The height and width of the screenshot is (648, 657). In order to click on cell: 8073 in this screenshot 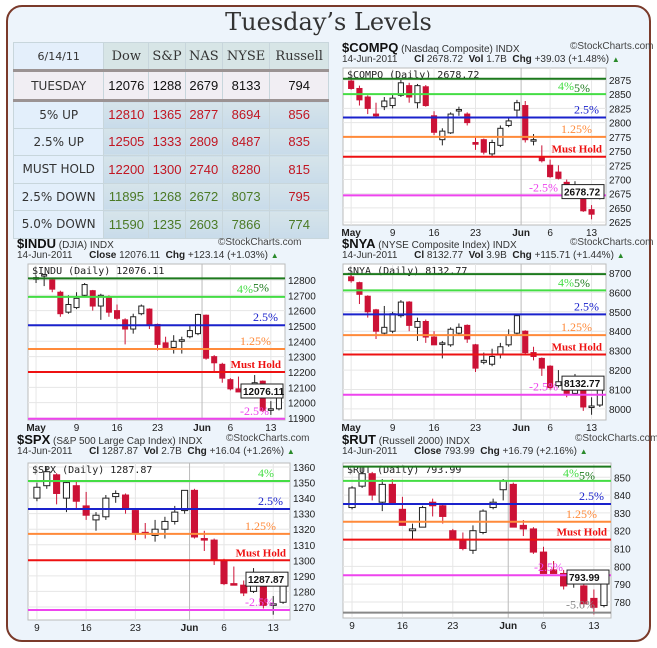, I will do `click(246, 196)`.